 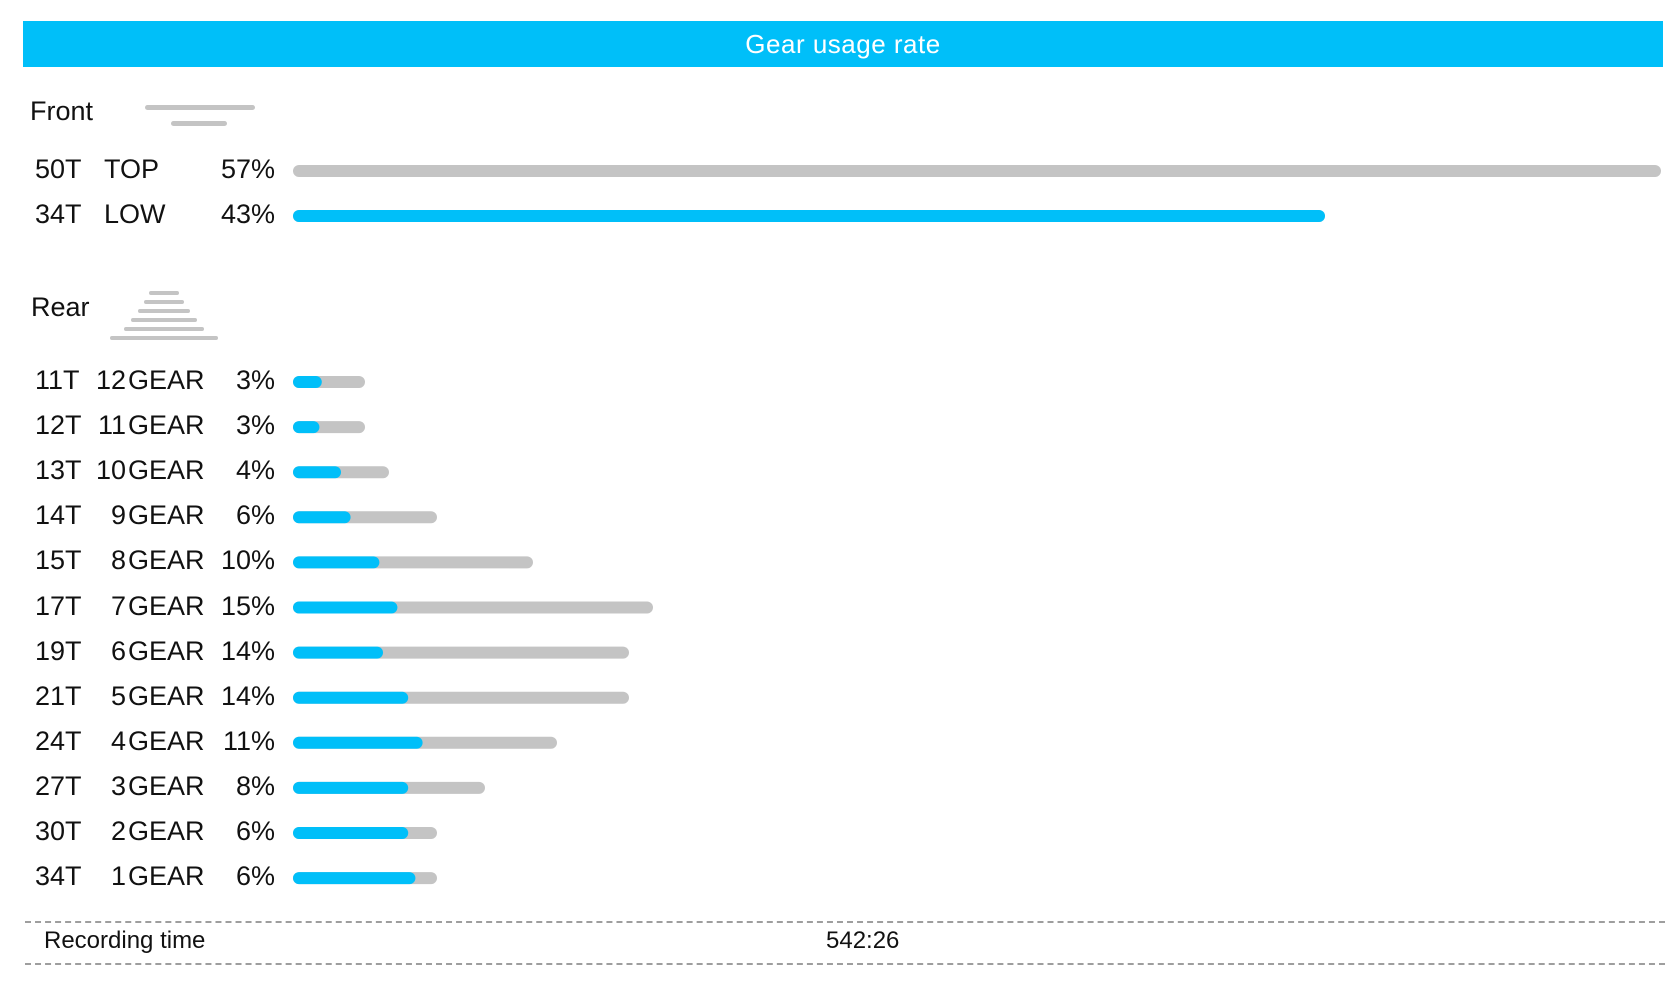 What do you see at coordinates (58, 740) in the screenshot?
I see `rear-teeth-label: 24T` at bounding box center [58, 740].